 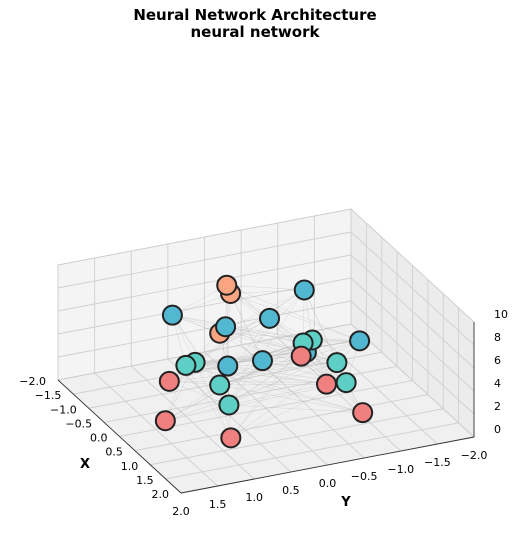 I want to click on network-nodes, so click(x=264, y=361).